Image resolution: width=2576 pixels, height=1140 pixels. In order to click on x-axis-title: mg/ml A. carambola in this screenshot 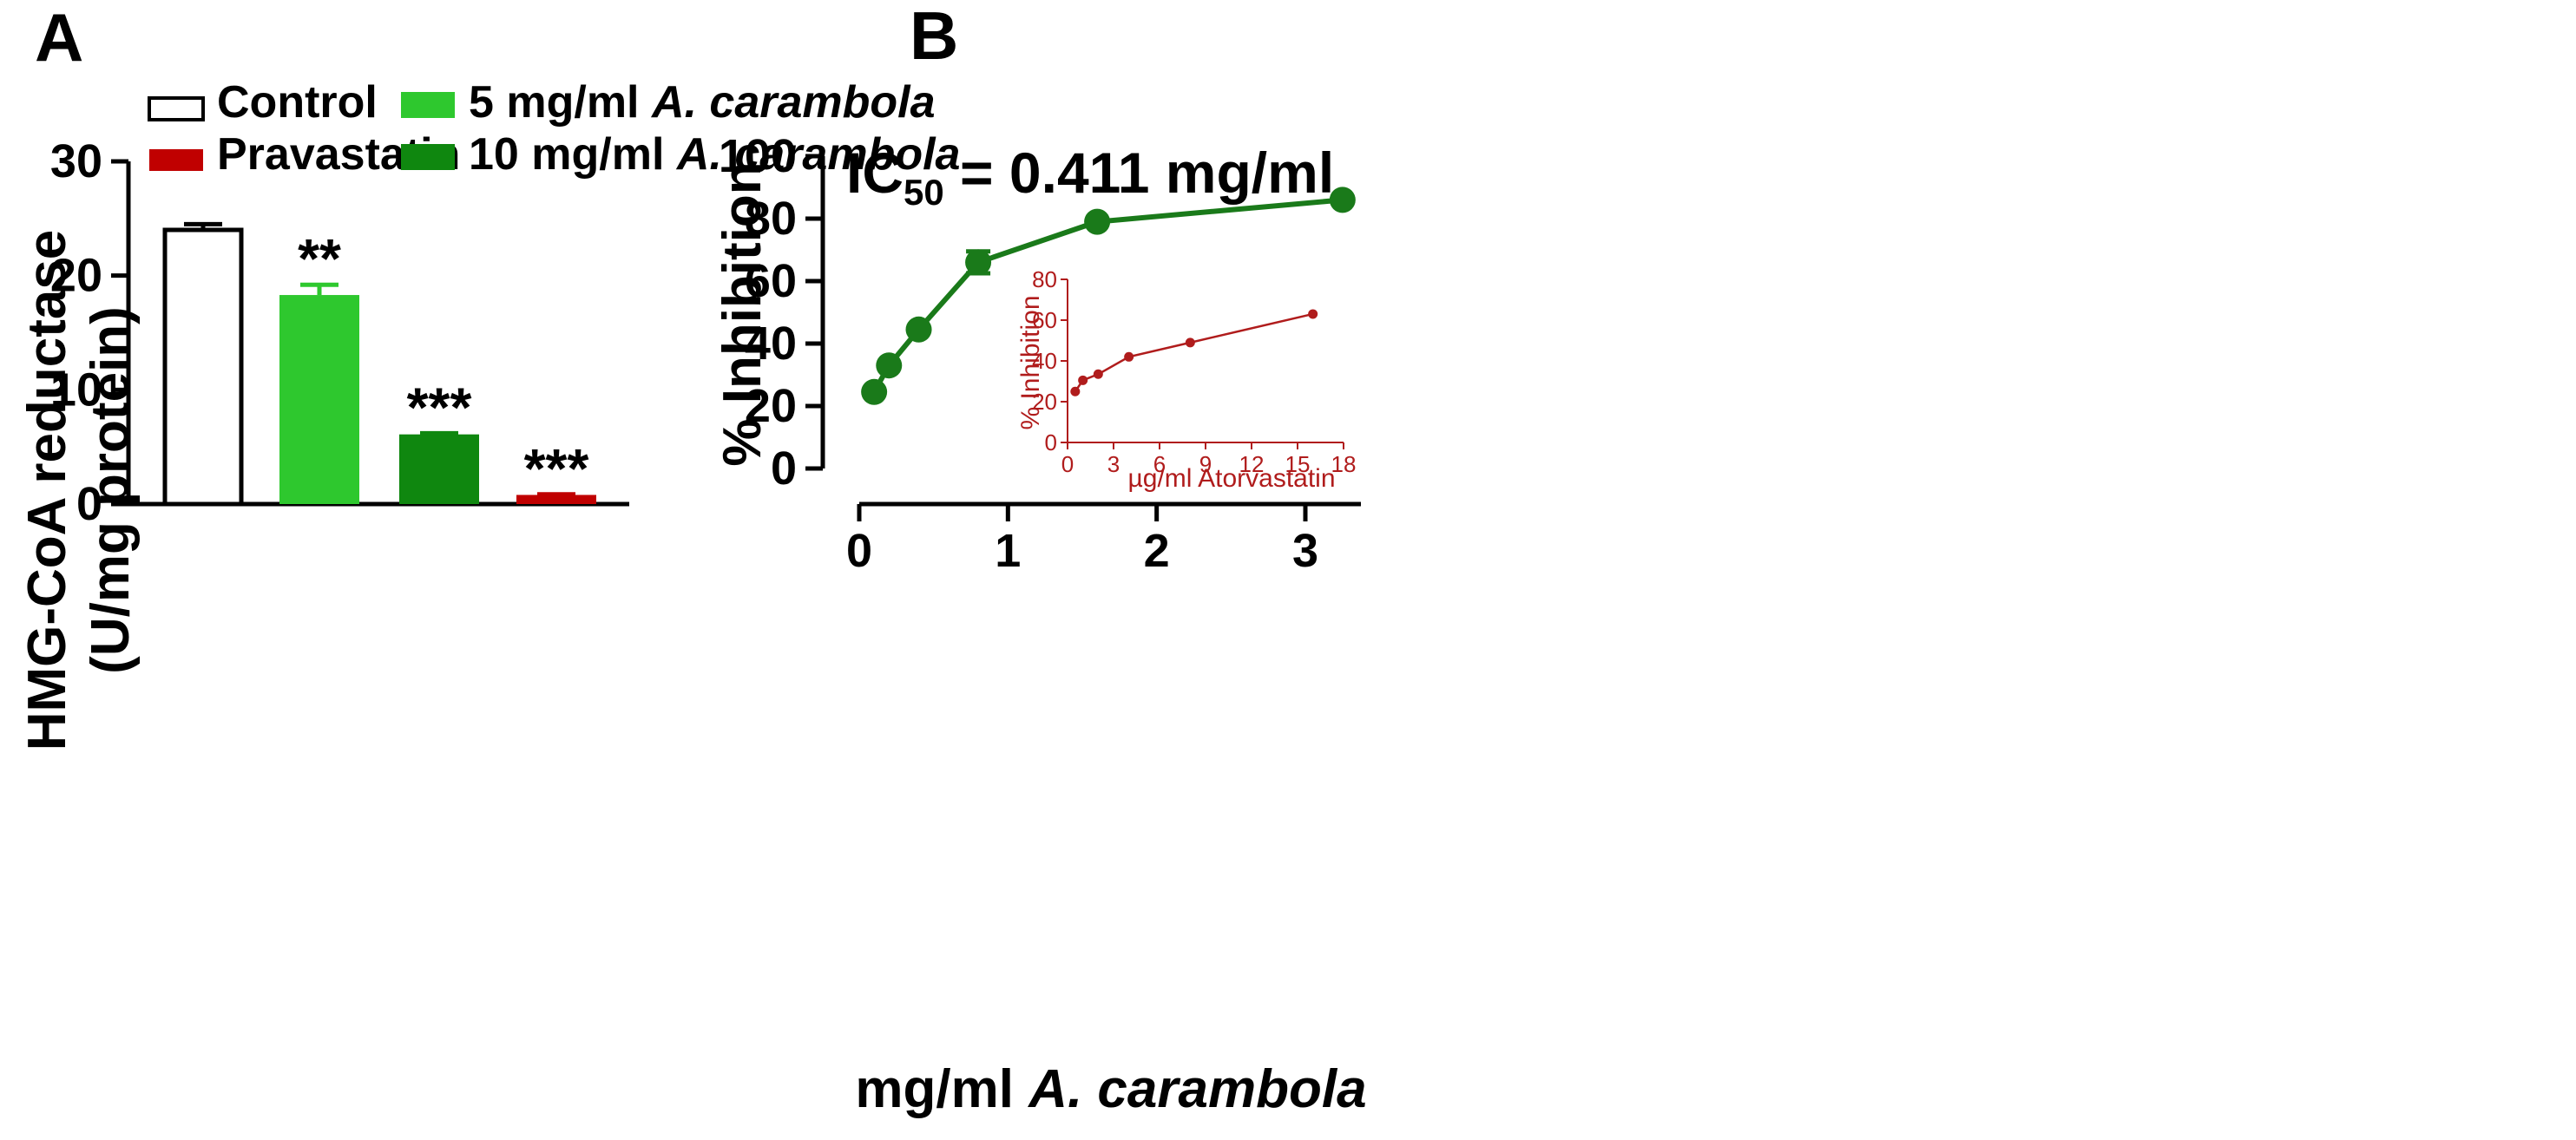, I will do `click(1110, 1089)`.